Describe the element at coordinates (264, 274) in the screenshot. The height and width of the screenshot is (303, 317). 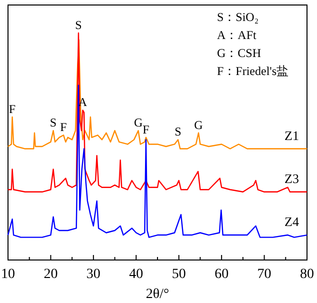
I see `x-tick-label: 70` at that location.